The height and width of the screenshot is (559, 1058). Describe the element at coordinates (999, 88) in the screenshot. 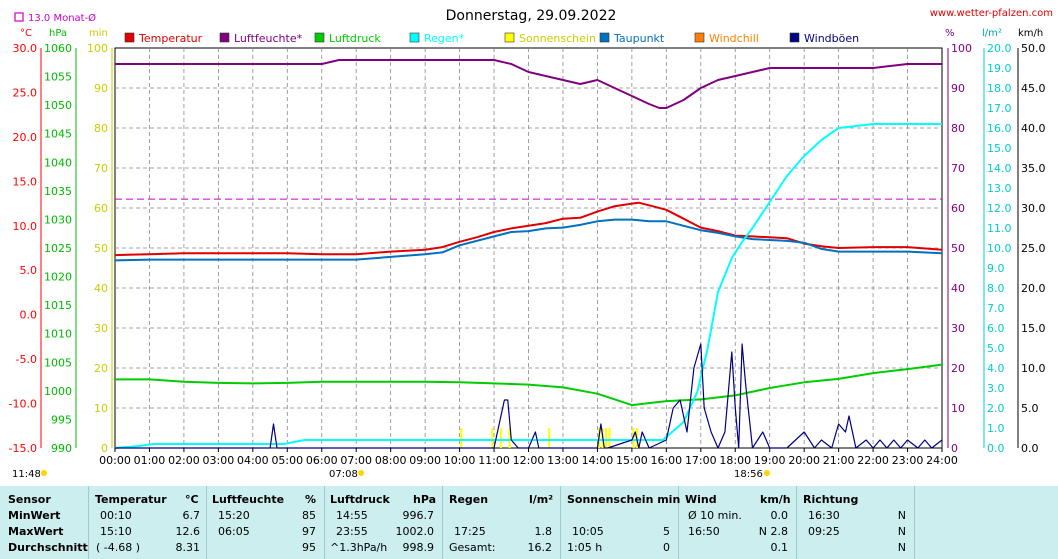

I see `rain-tick-label: 18.0` at that location.